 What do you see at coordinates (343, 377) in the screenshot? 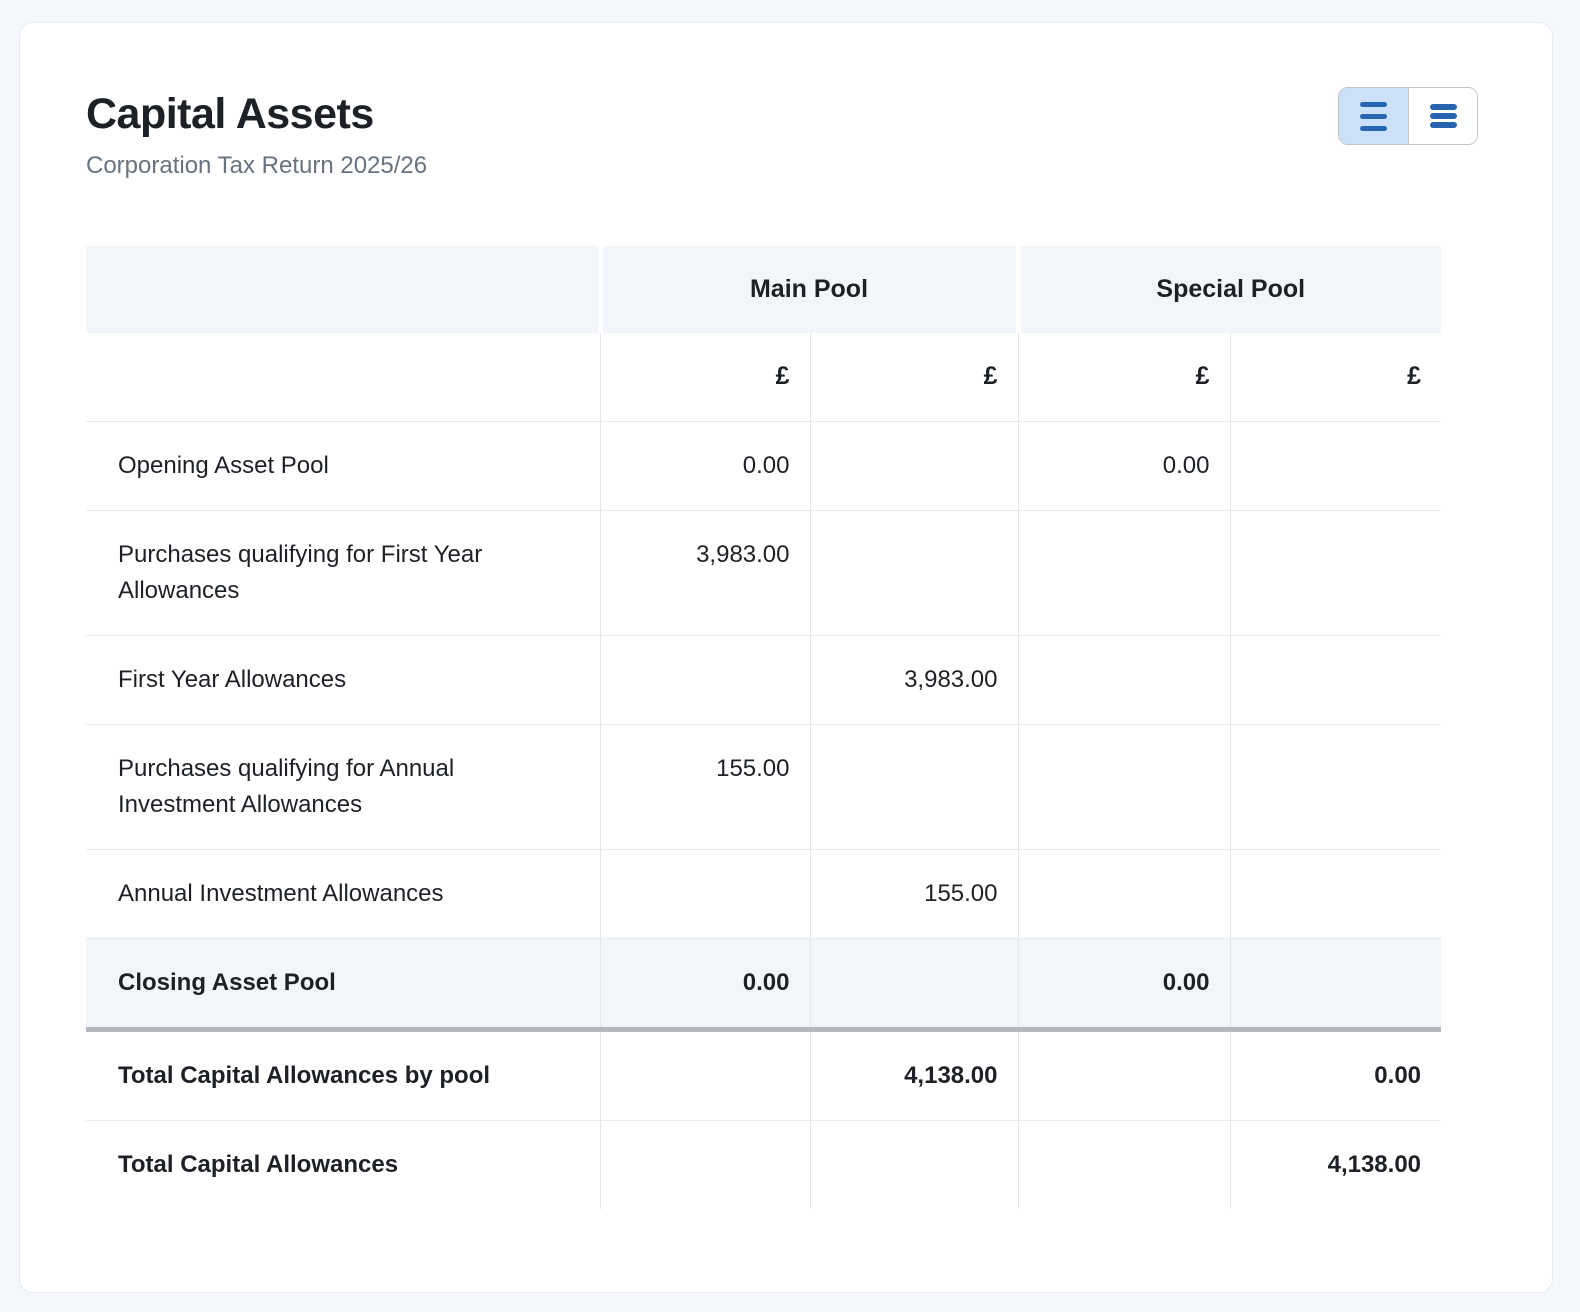
I see `empty-currency-cell` at bounding box center [343, 377].